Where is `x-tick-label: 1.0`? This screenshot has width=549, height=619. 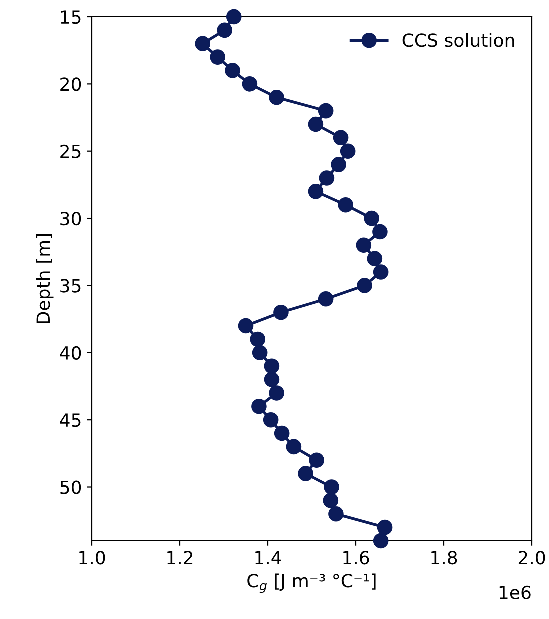 x-tick-label: 1.0 is located at coordinates (93, 558).